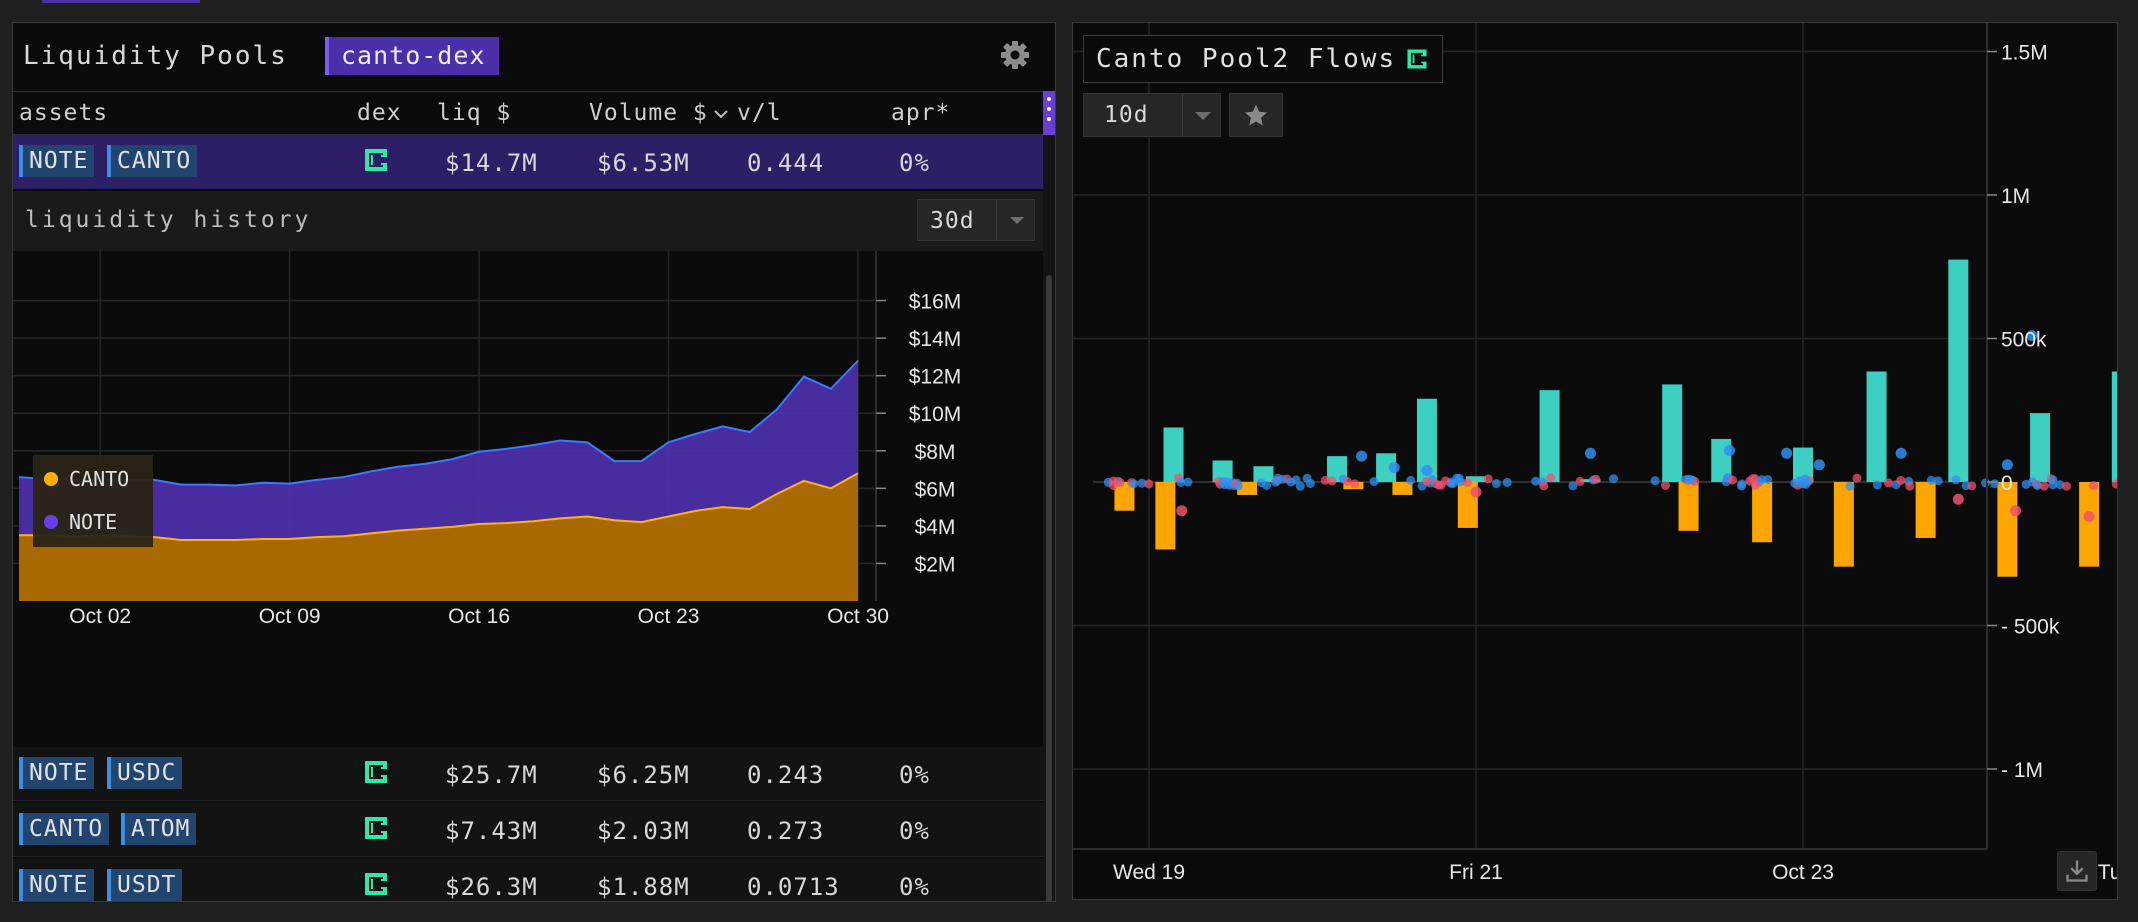  Describe the element at coordinates (669, 615) in the screenshot. I see `x-tick-label: Oct 23` at that location.